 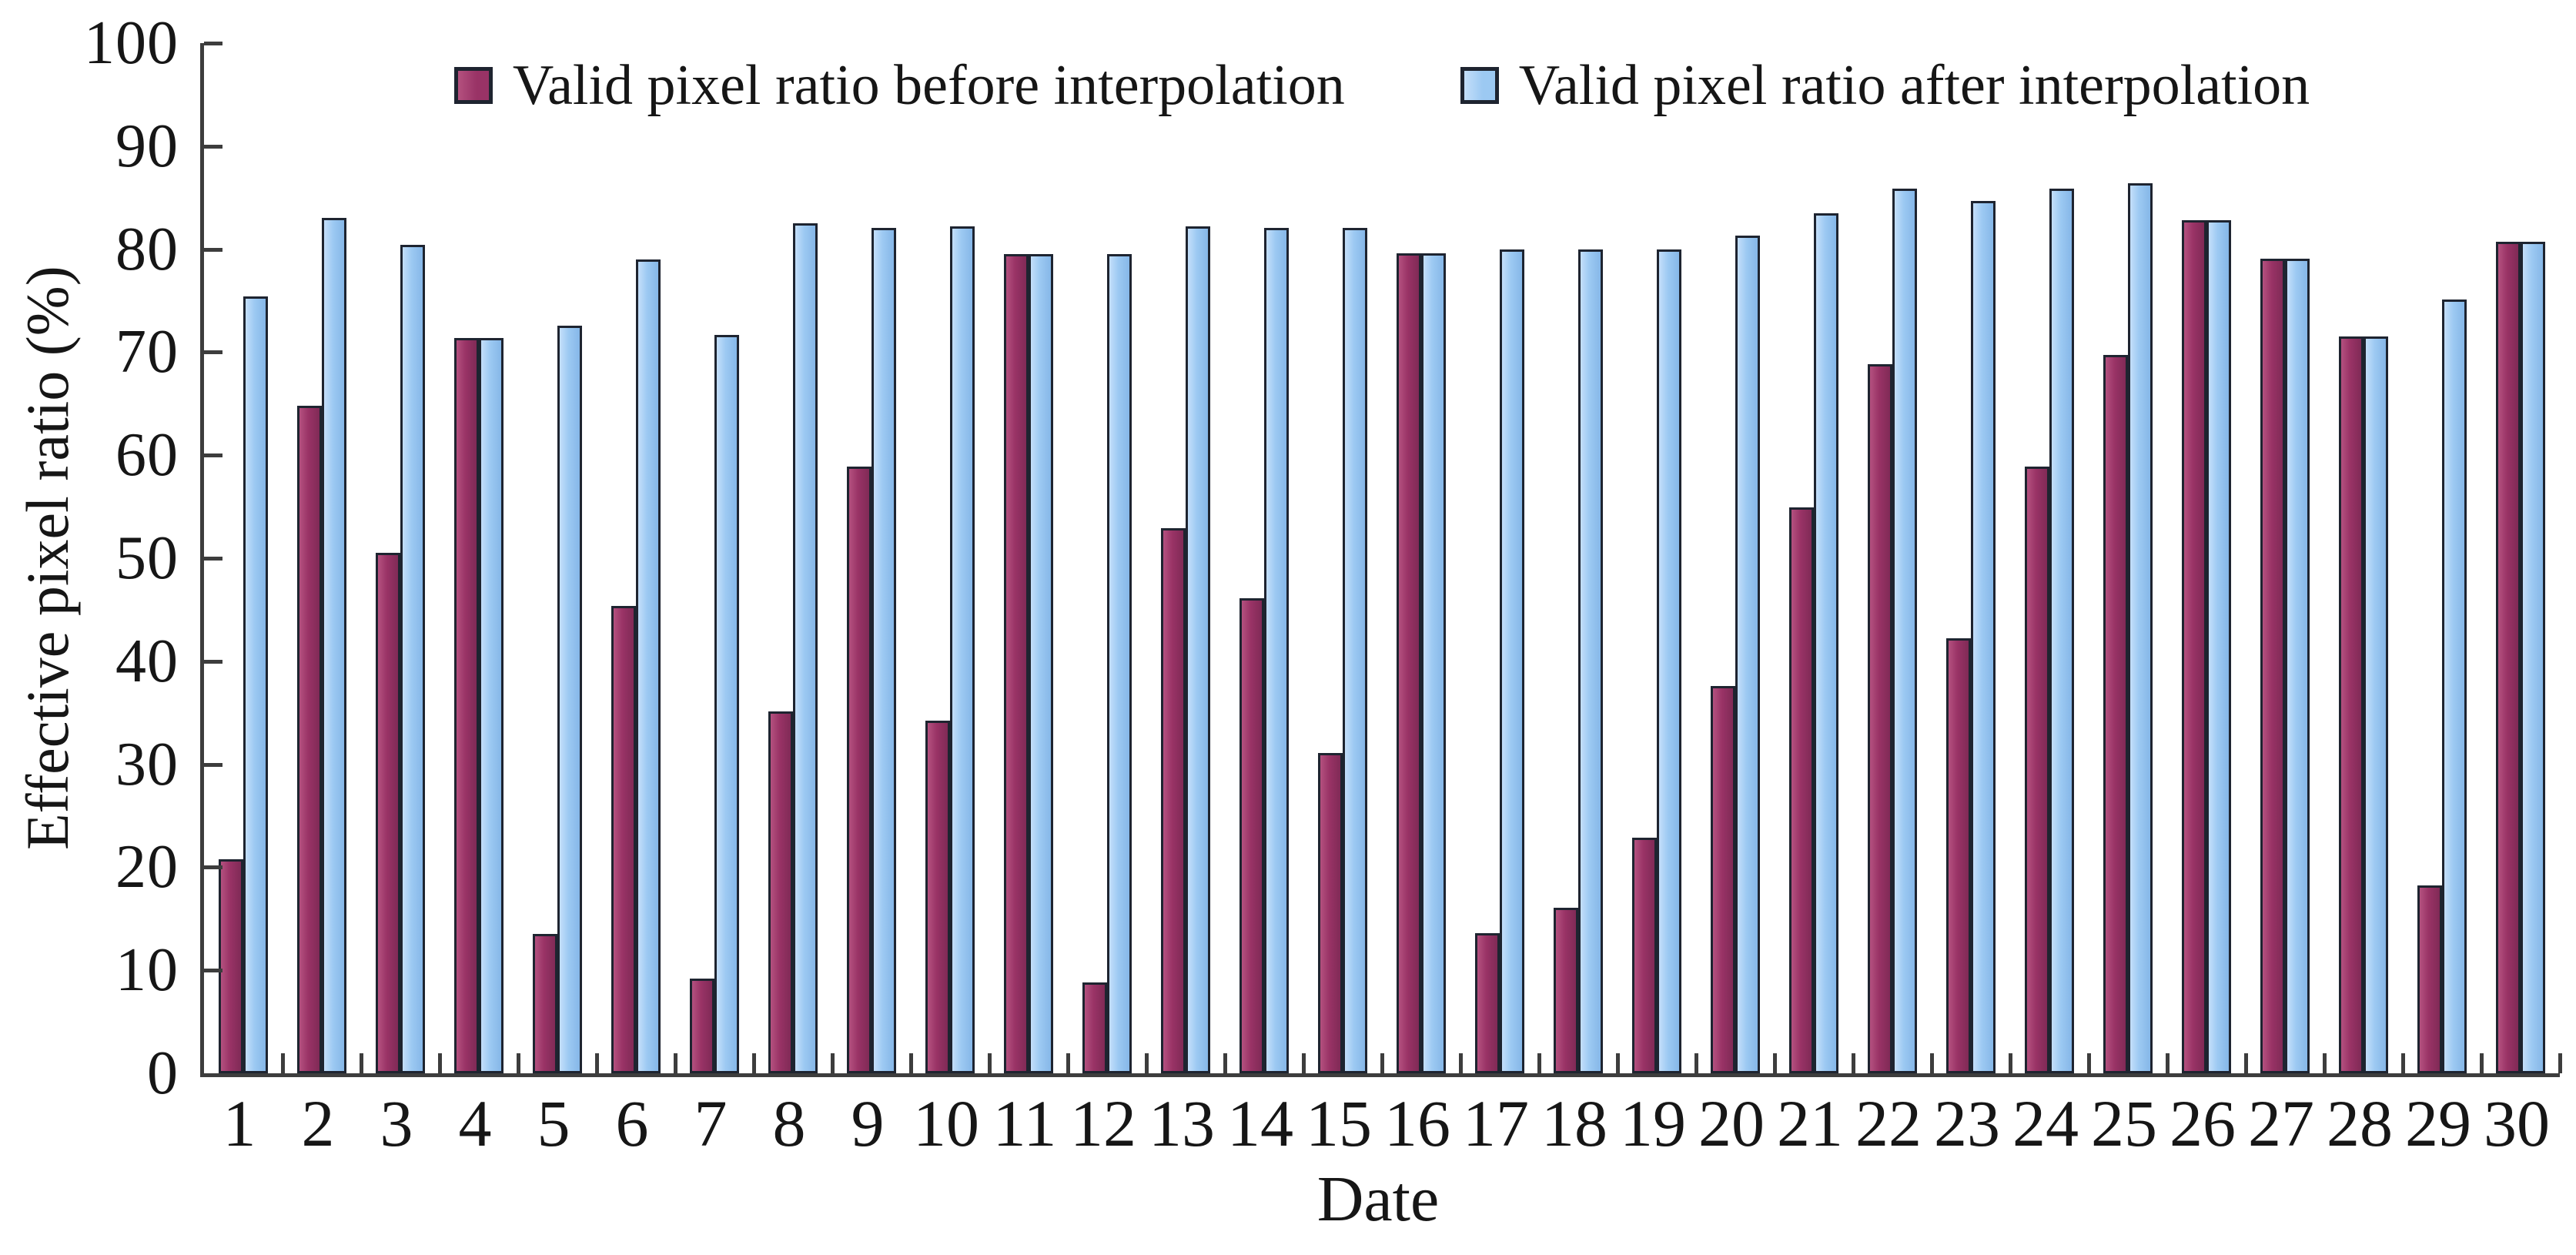 What do you see at coordinates (1496, 1123) in the screenshot?
I see `x-tick-label-17: 17` at bounding box center [1496, 1123].